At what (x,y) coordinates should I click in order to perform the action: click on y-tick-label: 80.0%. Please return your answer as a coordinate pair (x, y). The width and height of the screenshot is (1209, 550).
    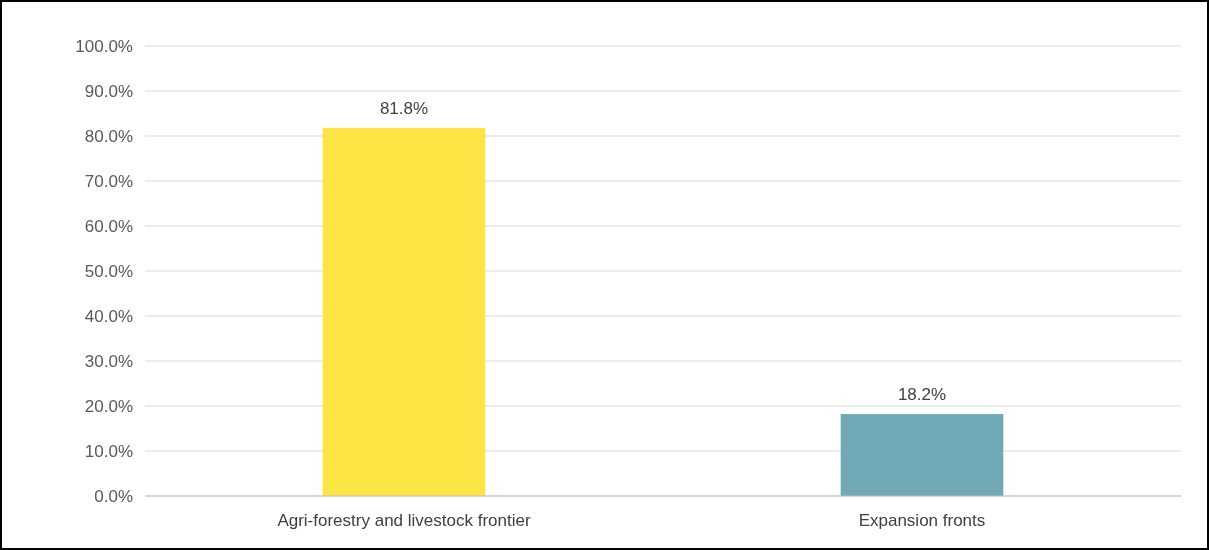
    Looking at the image, I should click on (108, 136).